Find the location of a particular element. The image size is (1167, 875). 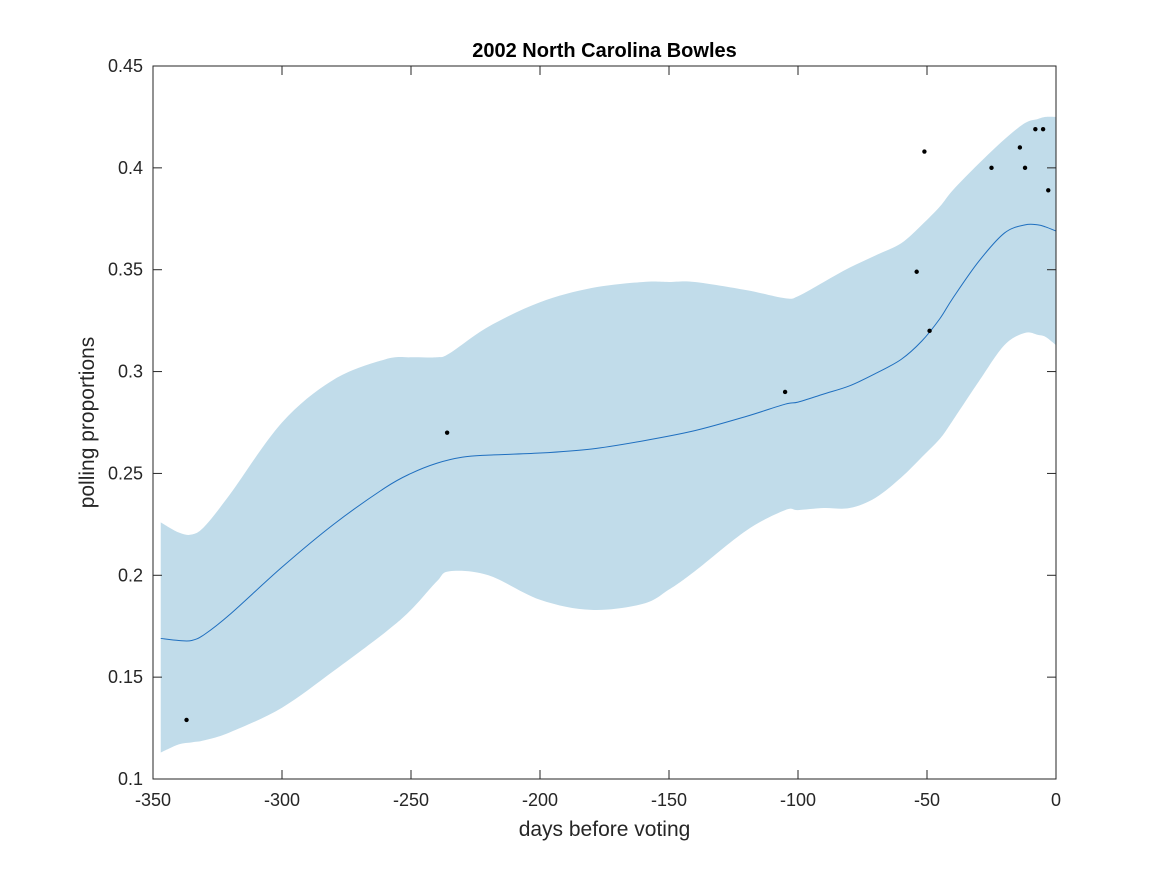

x-tick-label: -300 is located at coordinates (282, 800).